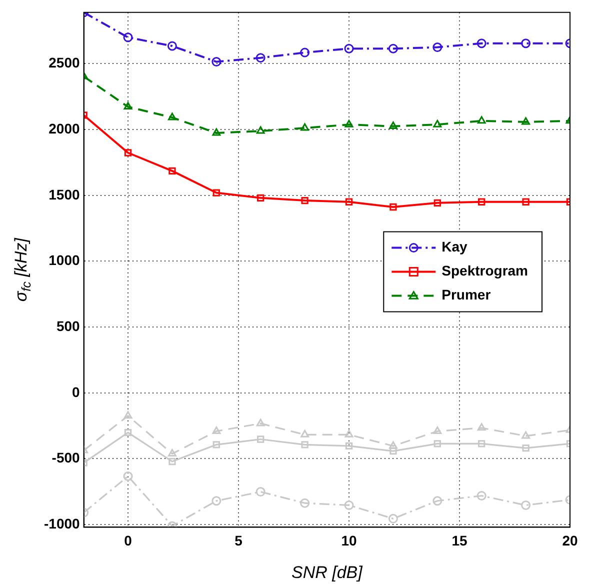  Describe the element at coordinates (570, 540) in the screenshot. I see `x-tick-label: 20` at that location.